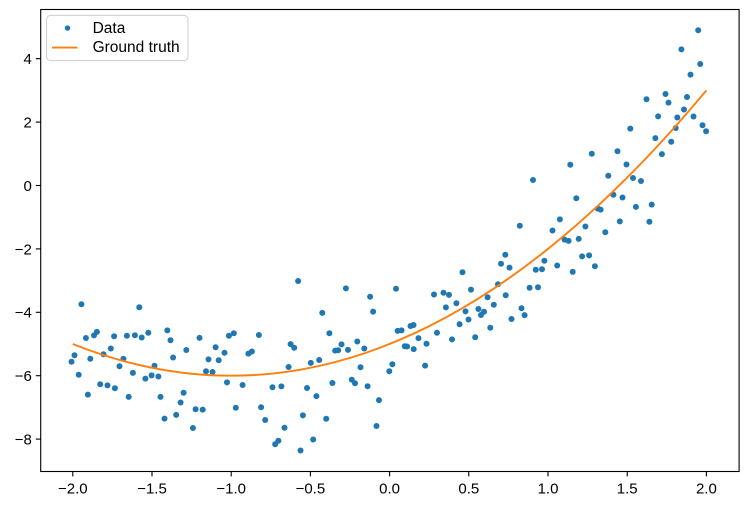  What do you see at coordinates (23, 440) in the screenshot?
I see `svg-text: −8` at bounding box center [23, 440].